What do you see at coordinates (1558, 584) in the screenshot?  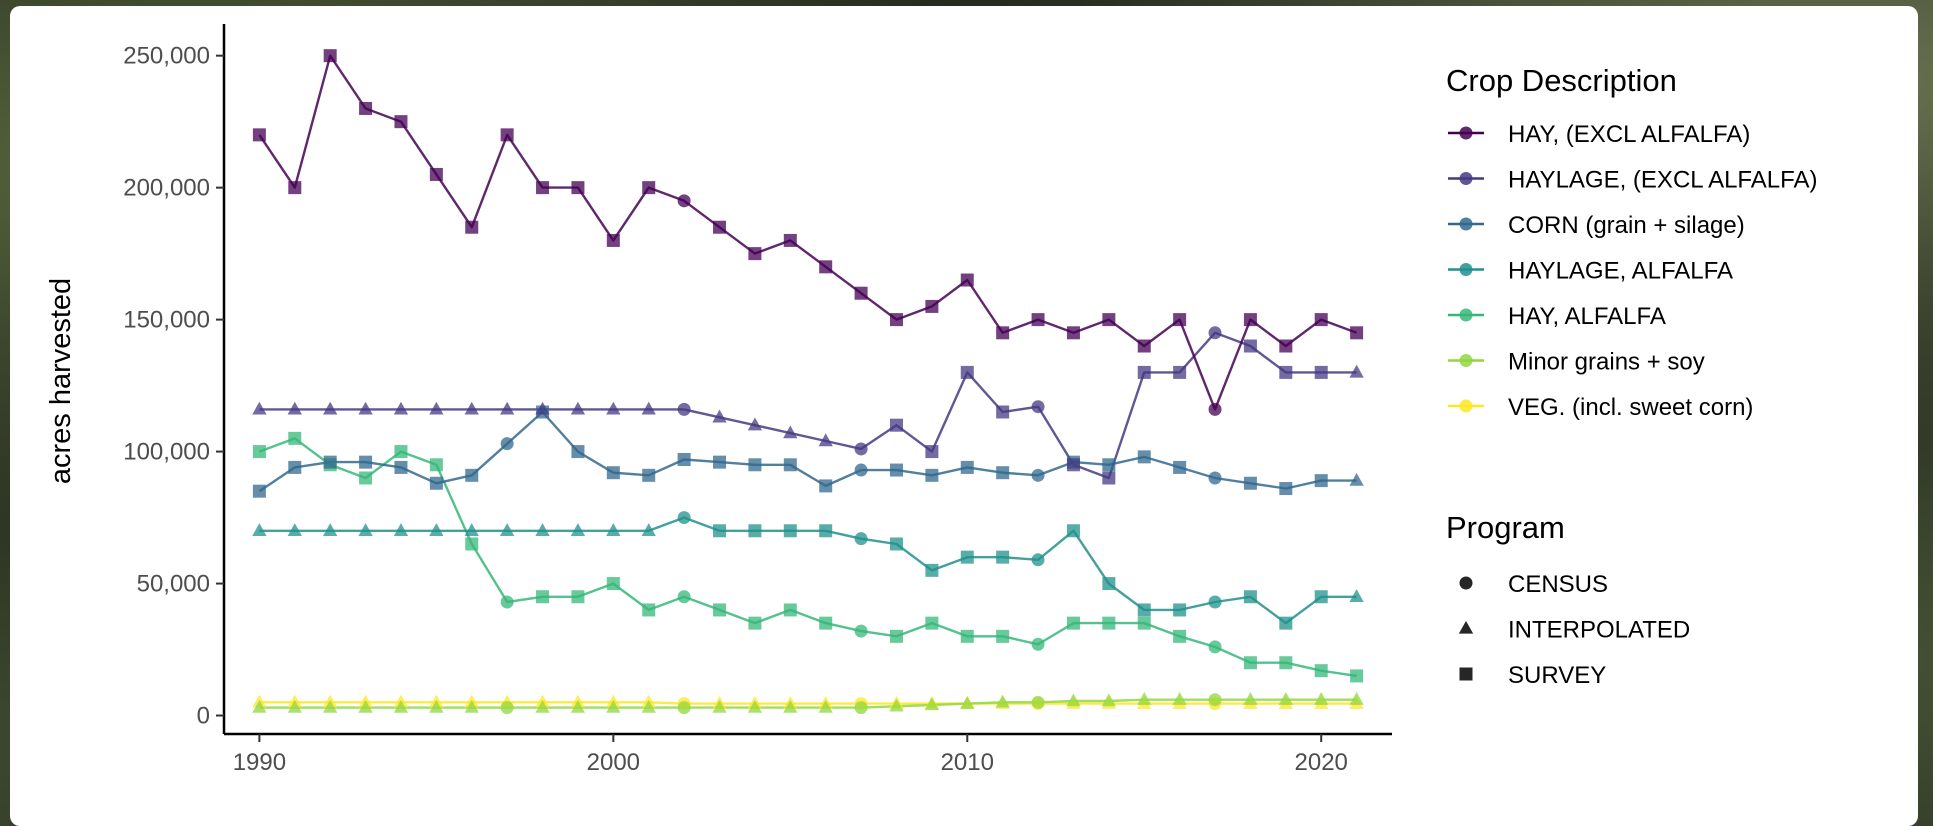 I see `legend-label: CENSUS` at bounding box center [1558, 584].